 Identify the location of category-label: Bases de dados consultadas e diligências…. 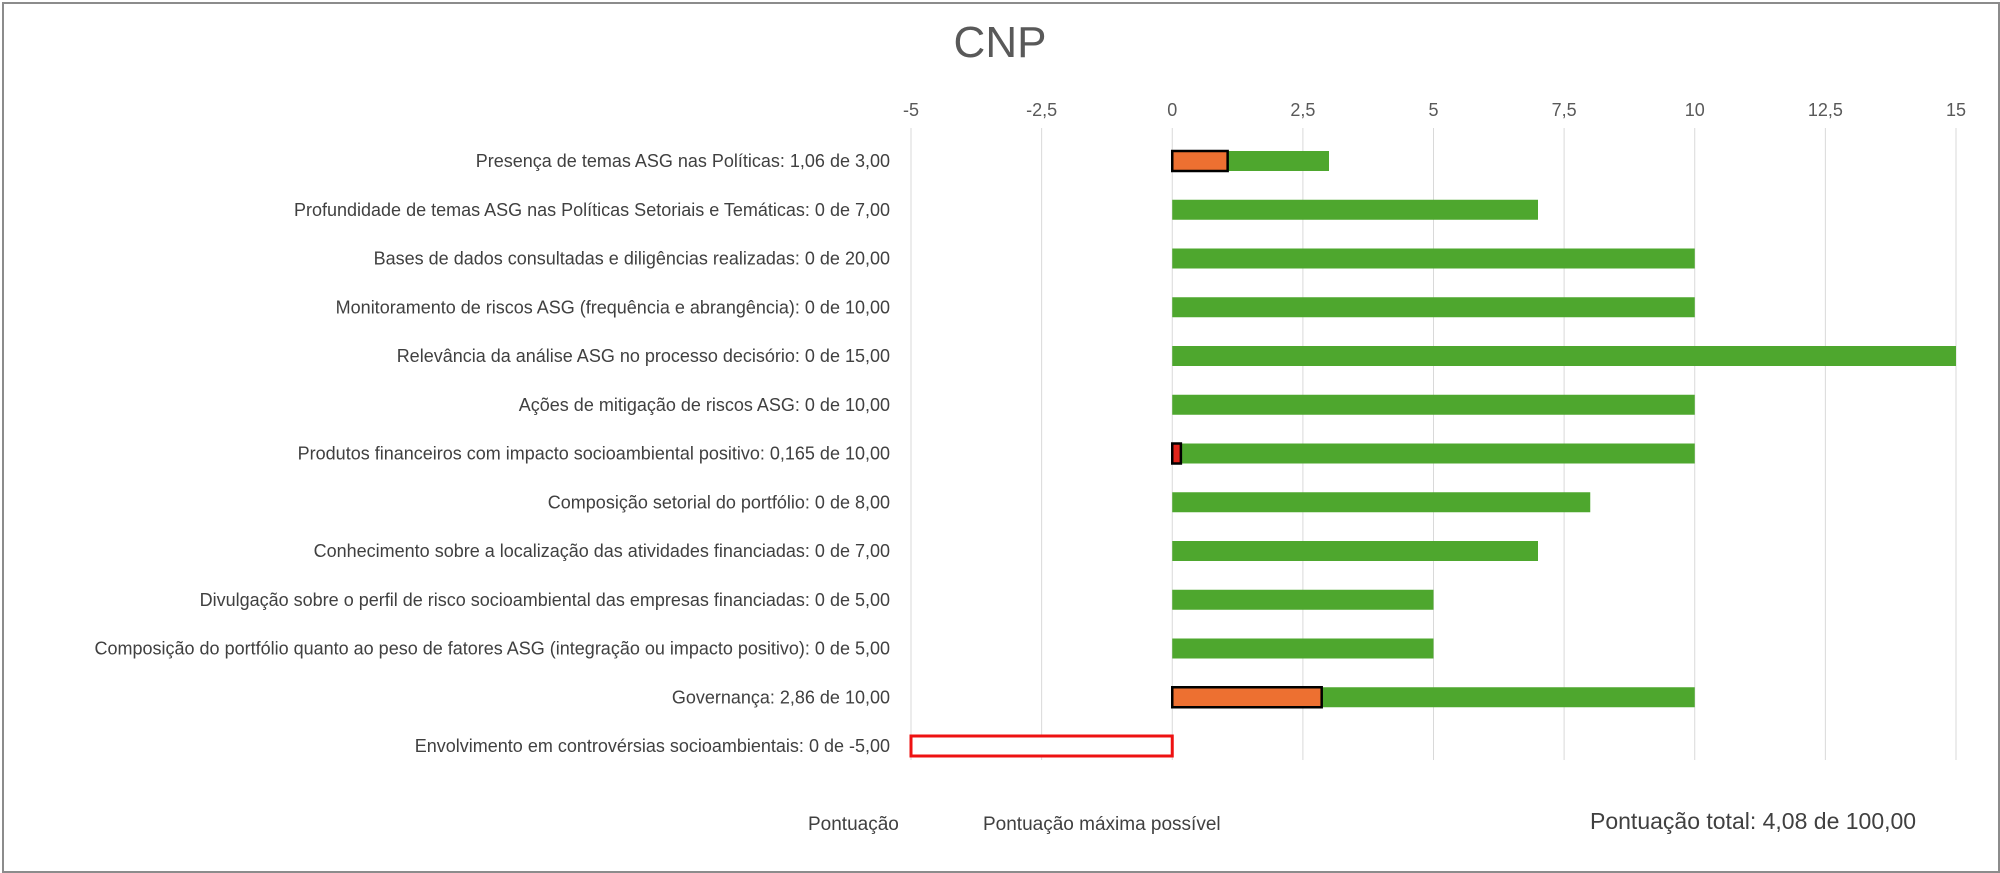
(632, 259).